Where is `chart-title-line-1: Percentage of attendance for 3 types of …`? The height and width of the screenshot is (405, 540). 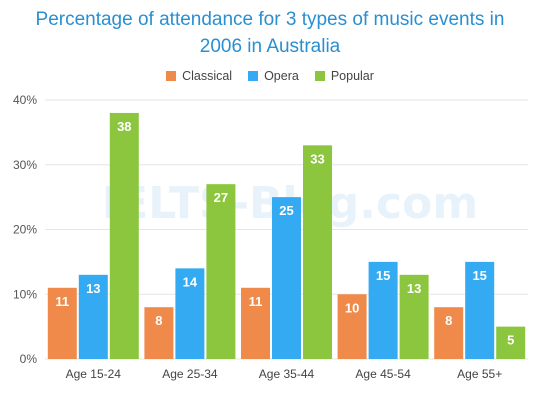
chart-title-line-1: Percentage of attendance for 3 types of … is located at coordinates (270, 19).